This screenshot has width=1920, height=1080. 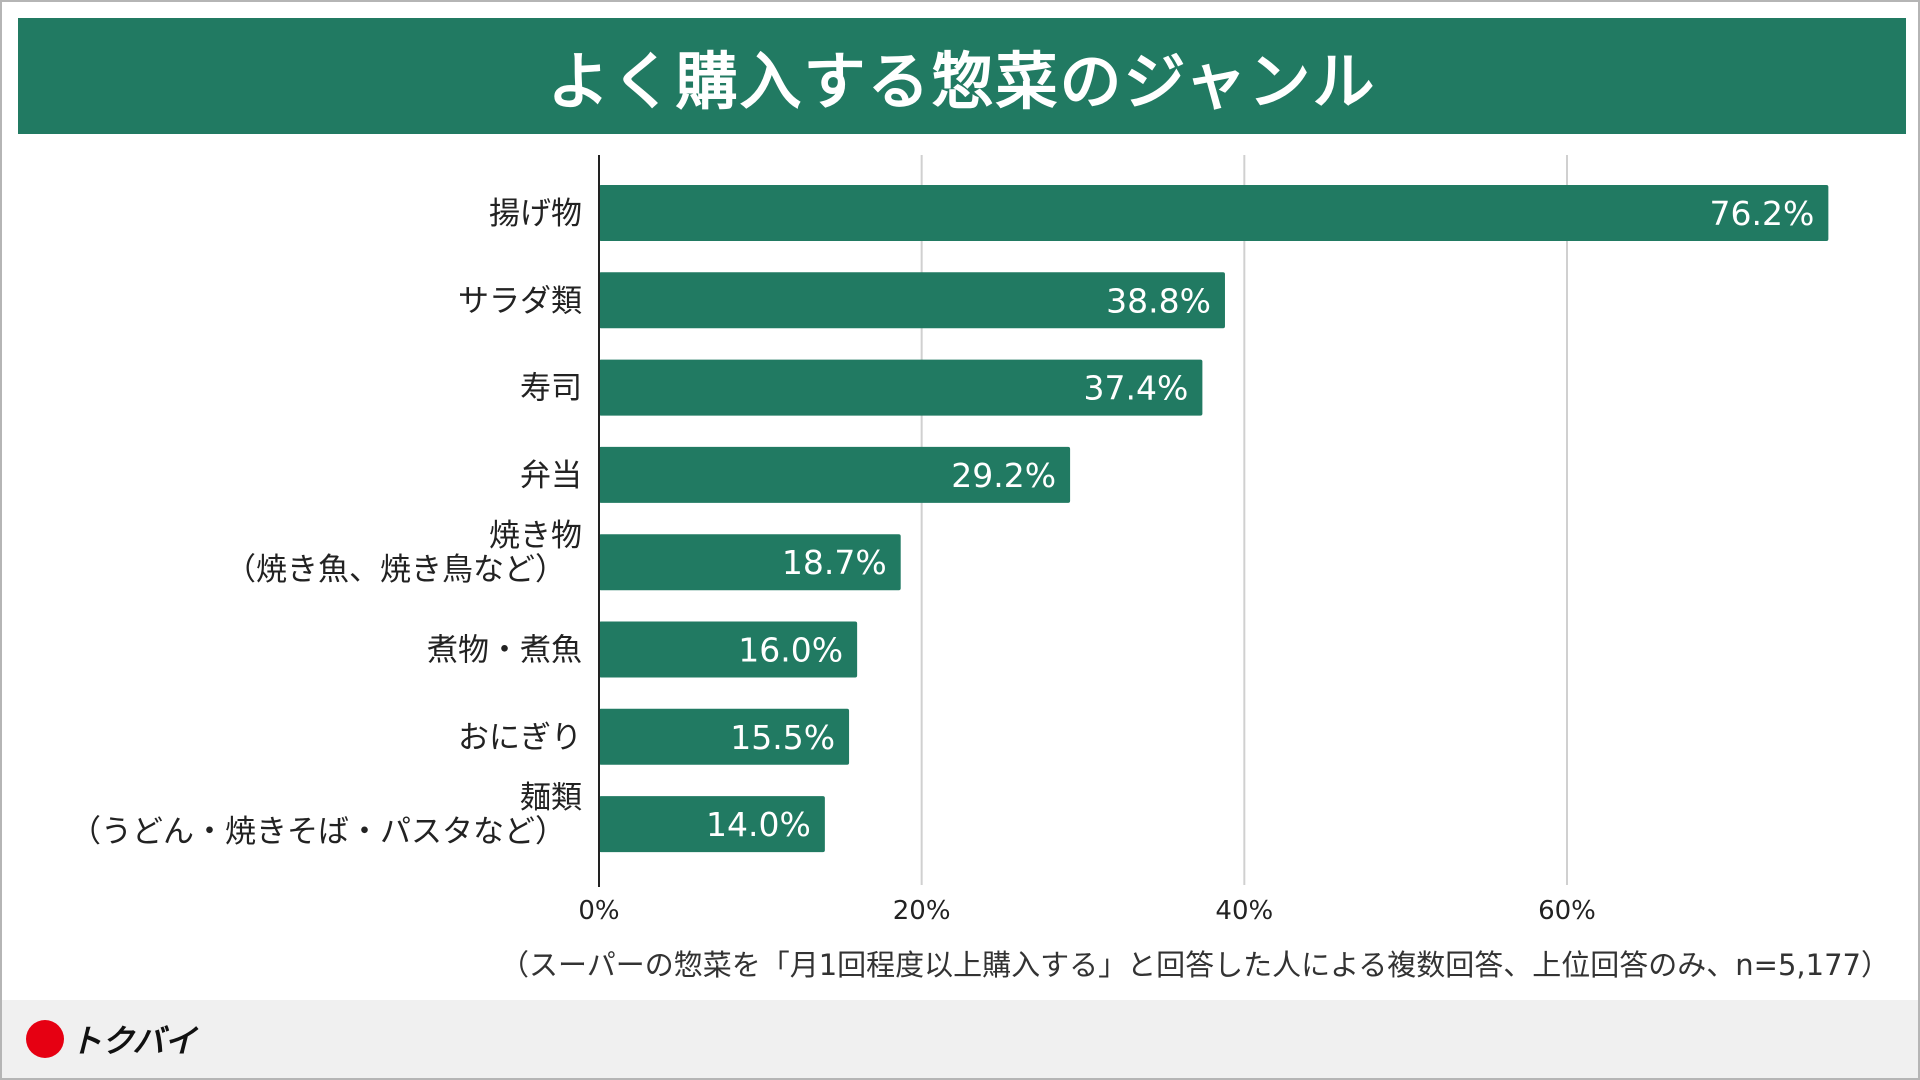 I want to click on x-tick-label-60: 60%, so click(x=1567, y=911).